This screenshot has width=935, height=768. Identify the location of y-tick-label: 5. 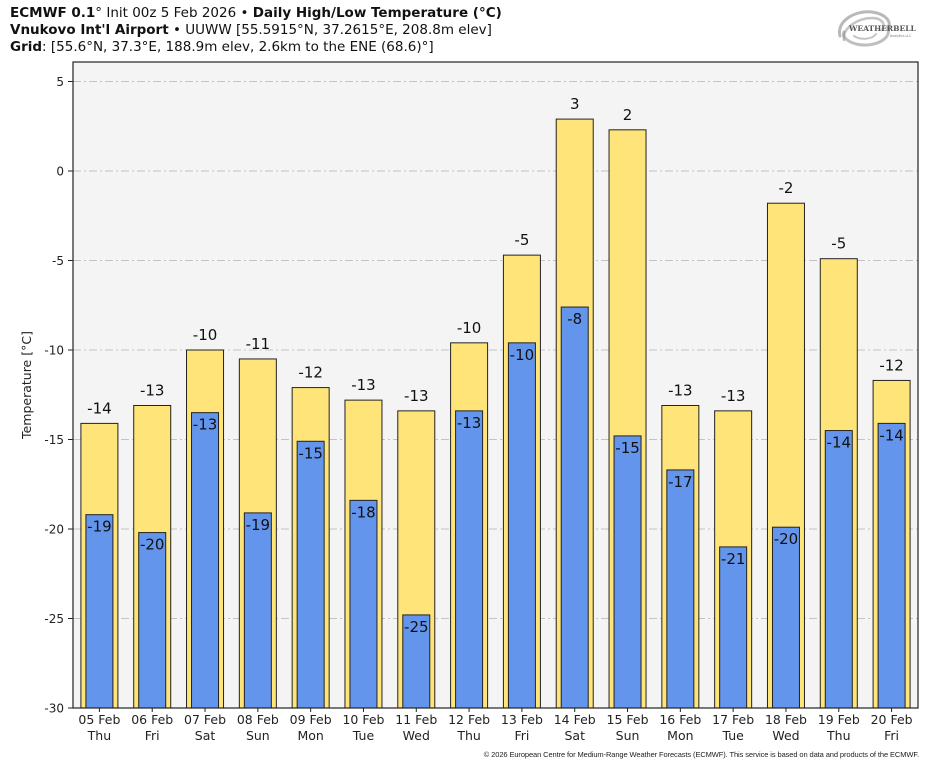
(60, 82).